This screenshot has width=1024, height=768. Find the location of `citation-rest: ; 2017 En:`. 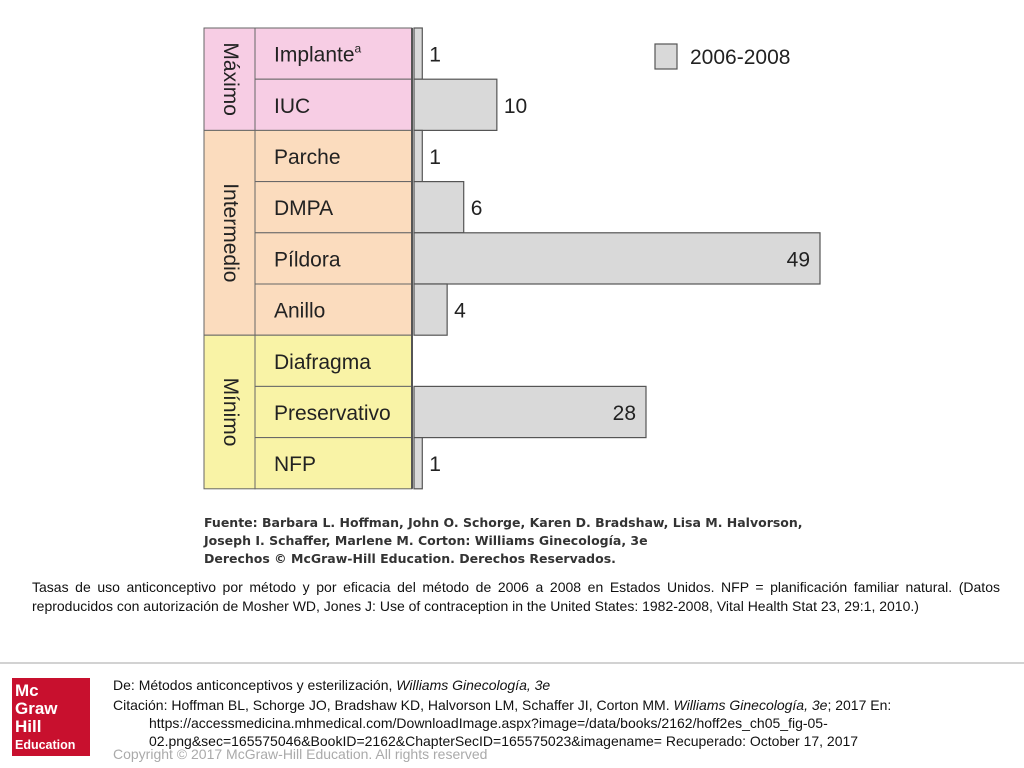

citation-rest: ; 2017 En: is located at coordinates (859, 705).